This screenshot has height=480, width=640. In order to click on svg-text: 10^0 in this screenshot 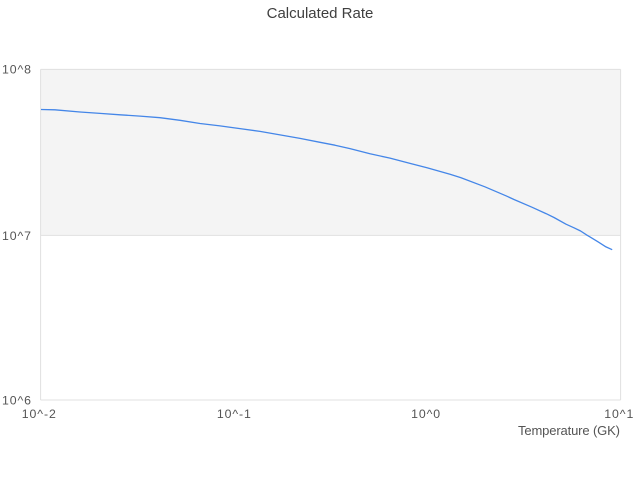, I will do `click(425, 414)`.